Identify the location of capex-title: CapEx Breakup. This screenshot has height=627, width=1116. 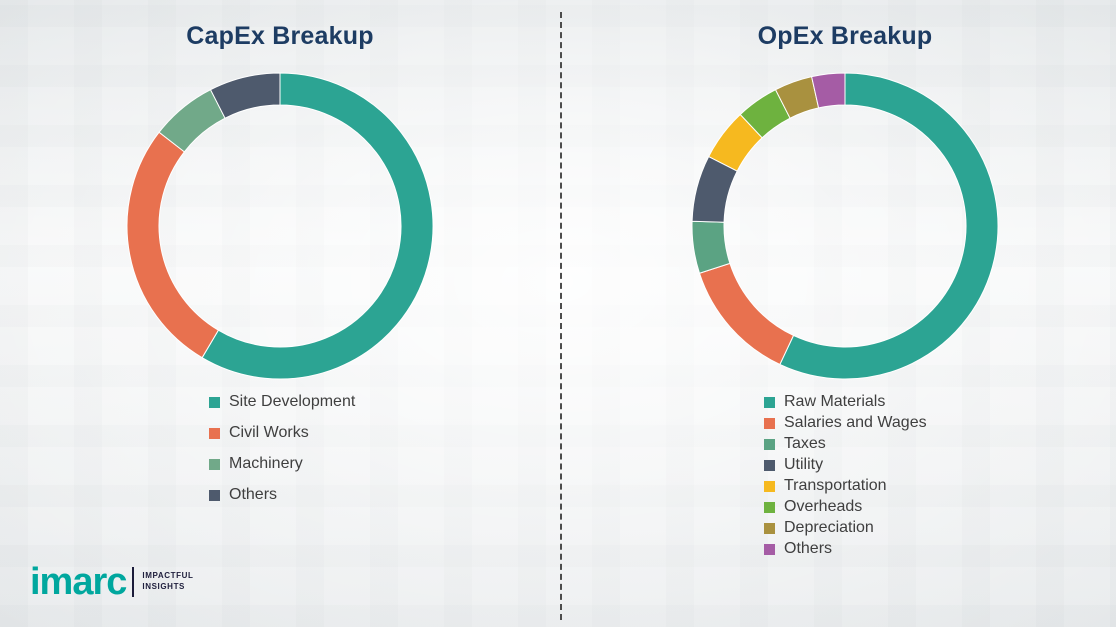
(280, 36).